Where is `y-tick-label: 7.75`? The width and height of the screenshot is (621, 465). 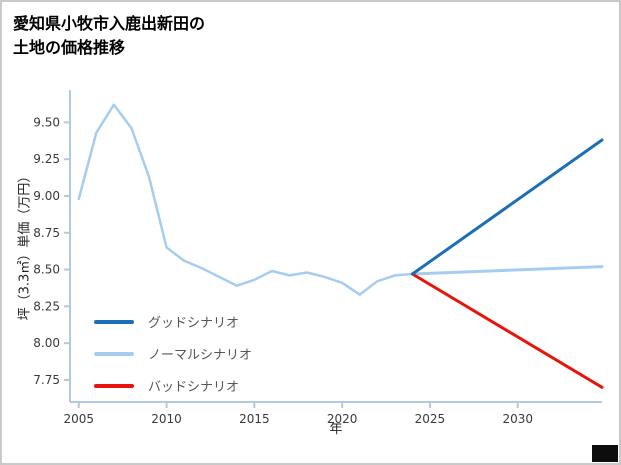 y-tick-label: 7.75 is located at coordinates (46, 380).